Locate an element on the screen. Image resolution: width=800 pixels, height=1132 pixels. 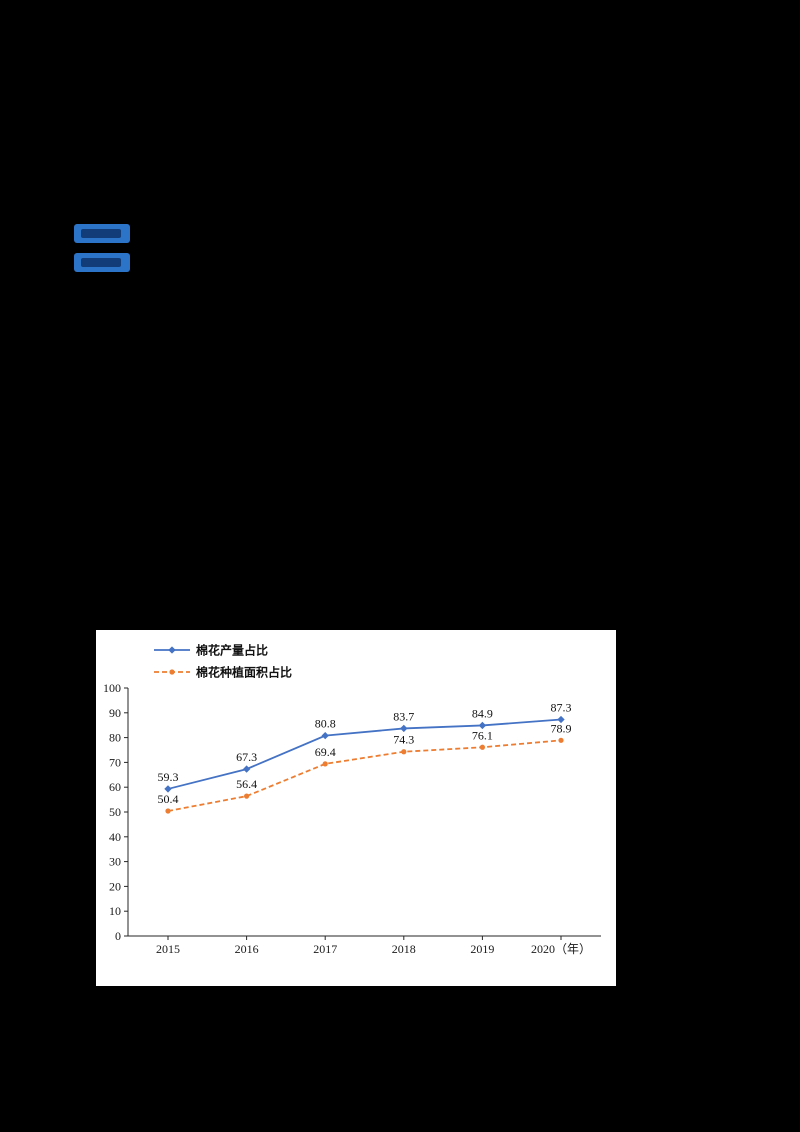
y-tick-label: 80 is located at coordinates (115, 738).